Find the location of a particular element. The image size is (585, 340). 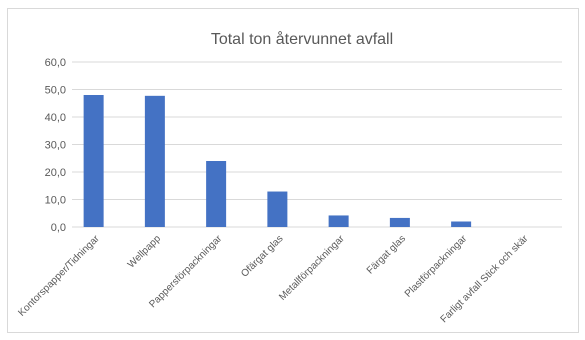

y-tick-label: 0,0 is located at coordinates (58, 228).